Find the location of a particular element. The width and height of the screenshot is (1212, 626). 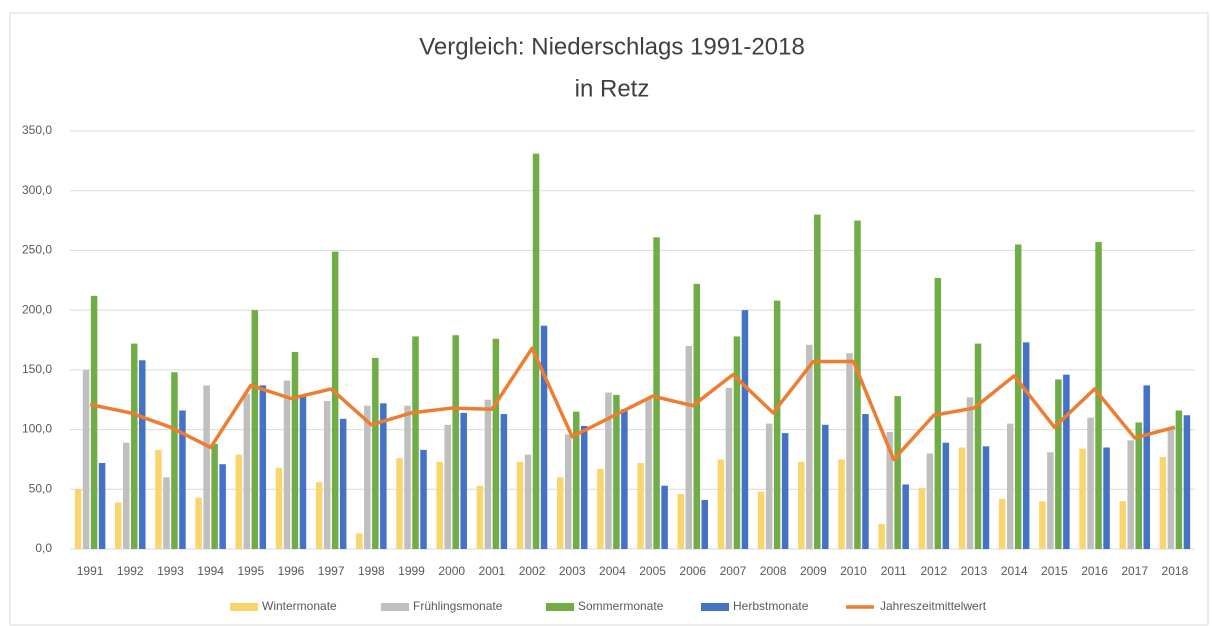

legend-label: Sommermonate is located at coordinates (621, 606).